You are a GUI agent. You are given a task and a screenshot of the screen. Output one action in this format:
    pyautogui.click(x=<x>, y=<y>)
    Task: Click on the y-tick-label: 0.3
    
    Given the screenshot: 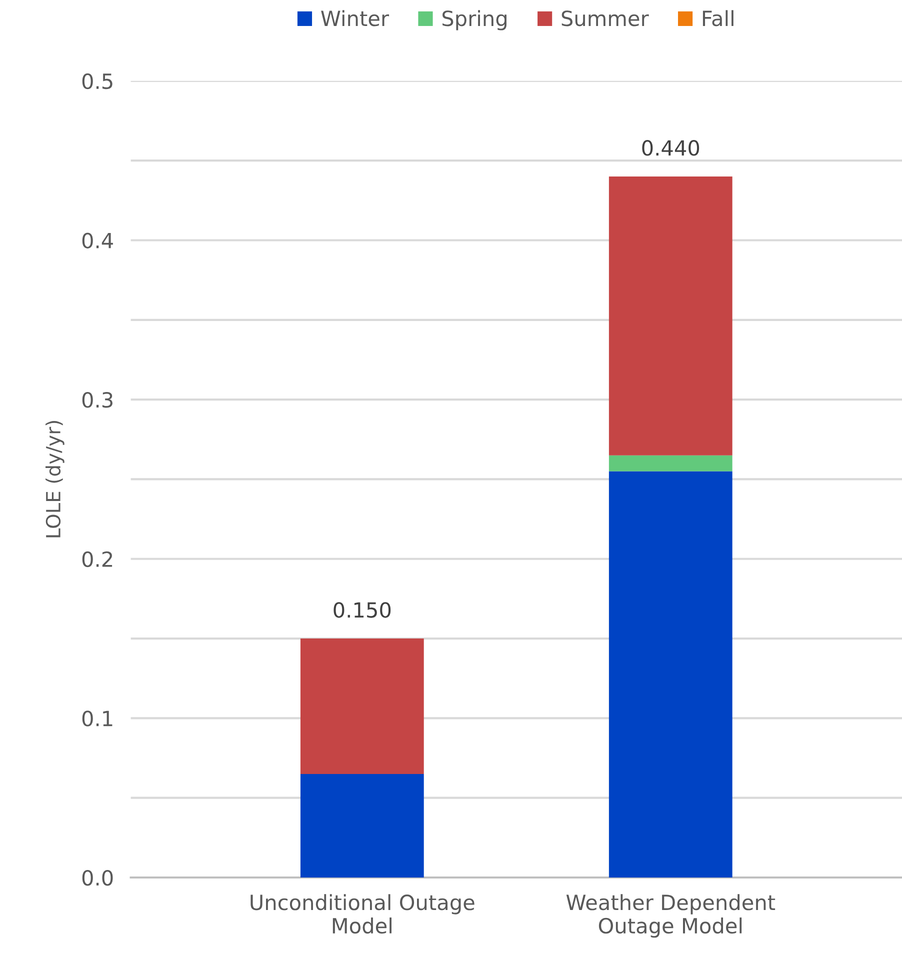 What is the action you would take?
    pyautogui.click(x=97, y=400)
    